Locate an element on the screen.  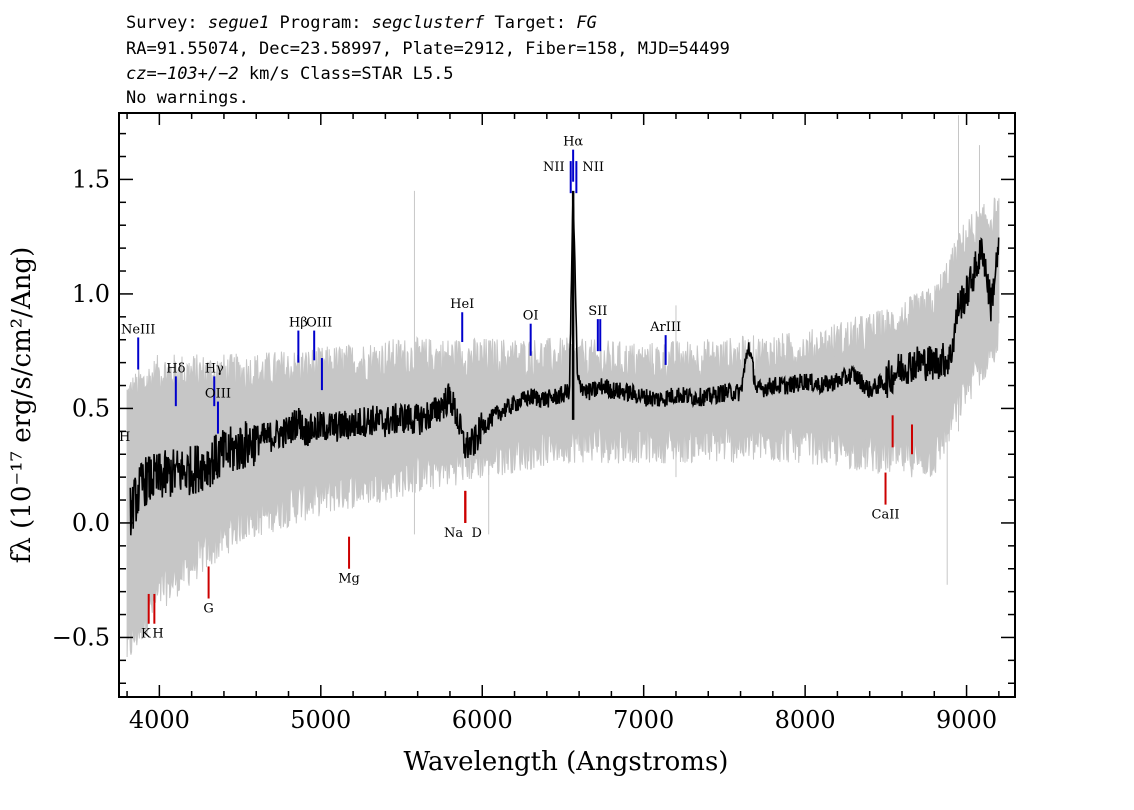
y-axis-label: fλ (10⁻¹⁷ erg/s/cm²/Ang) is located at coordinates (22, 405).